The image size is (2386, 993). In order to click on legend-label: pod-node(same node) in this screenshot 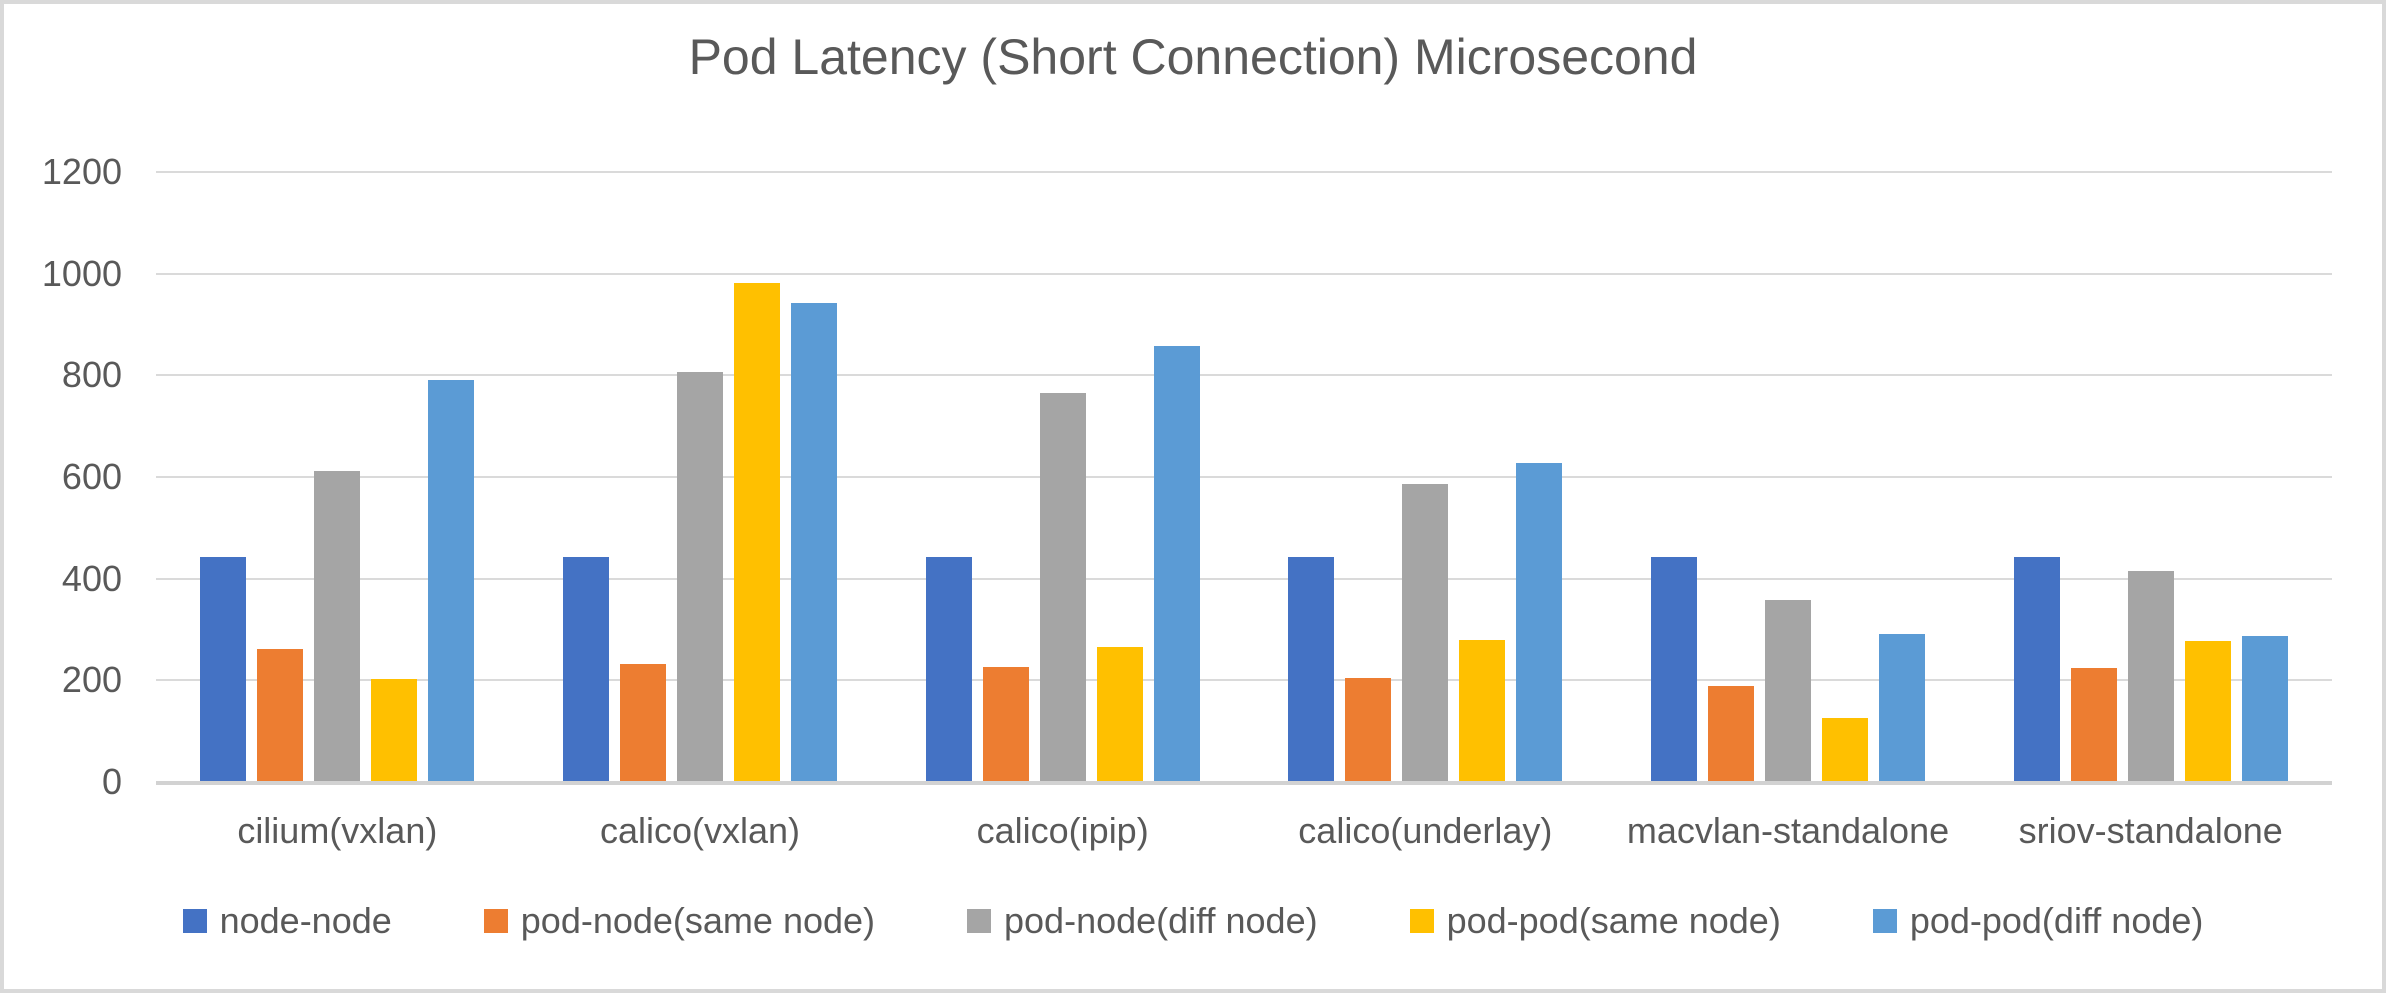, I will do `click(698, 920)`.